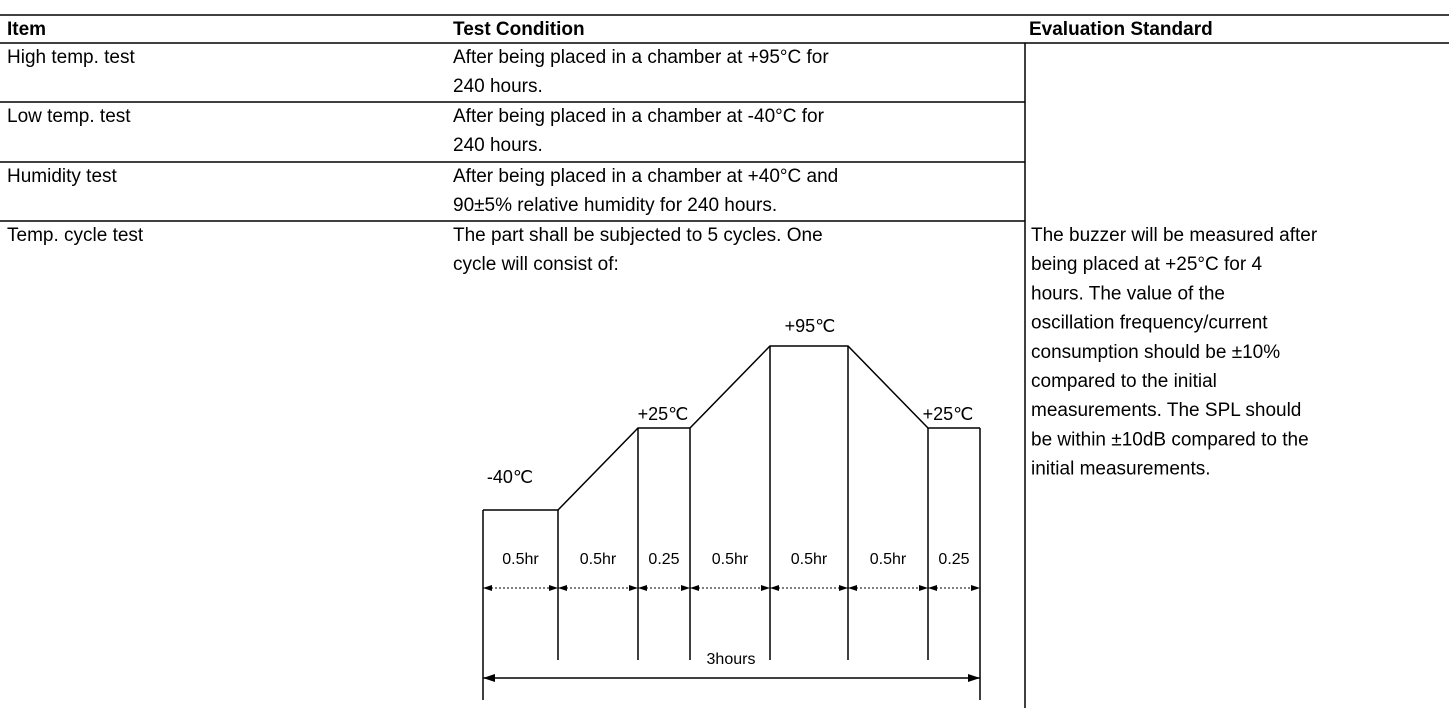  I want to click on evaluation-line: being placed at +25°C for 4, so click(1146, 264).